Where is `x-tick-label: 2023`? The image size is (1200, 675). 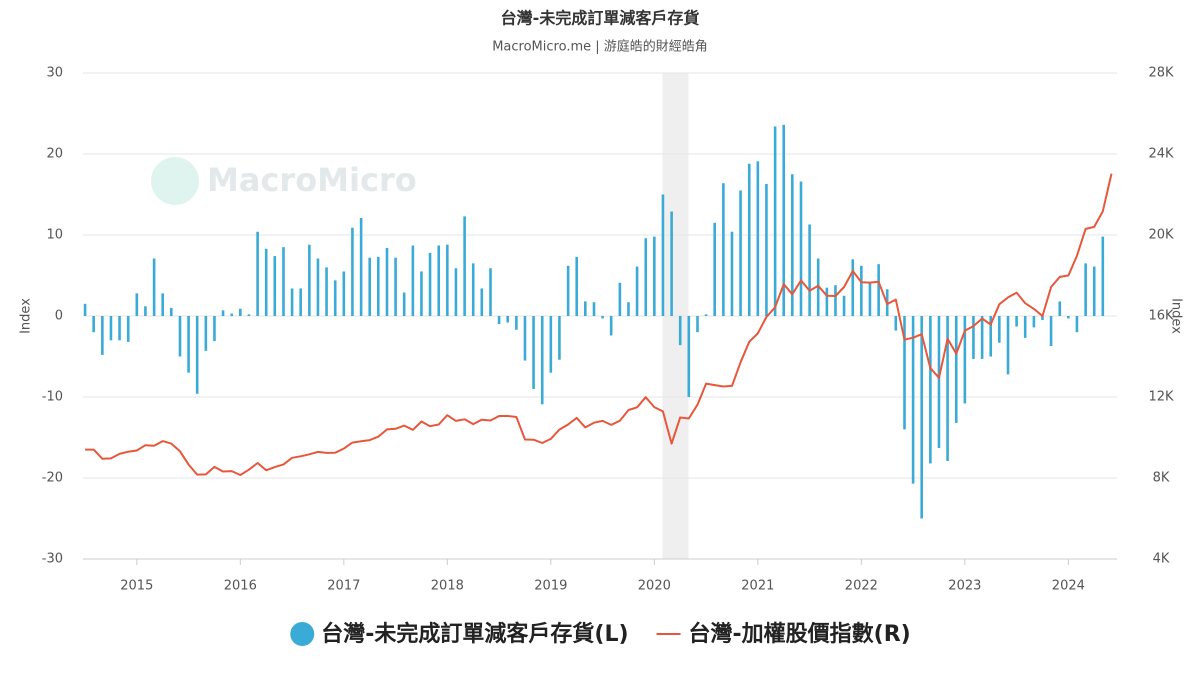 x-tick-label: 2023 is located at coordinates (964, 586).